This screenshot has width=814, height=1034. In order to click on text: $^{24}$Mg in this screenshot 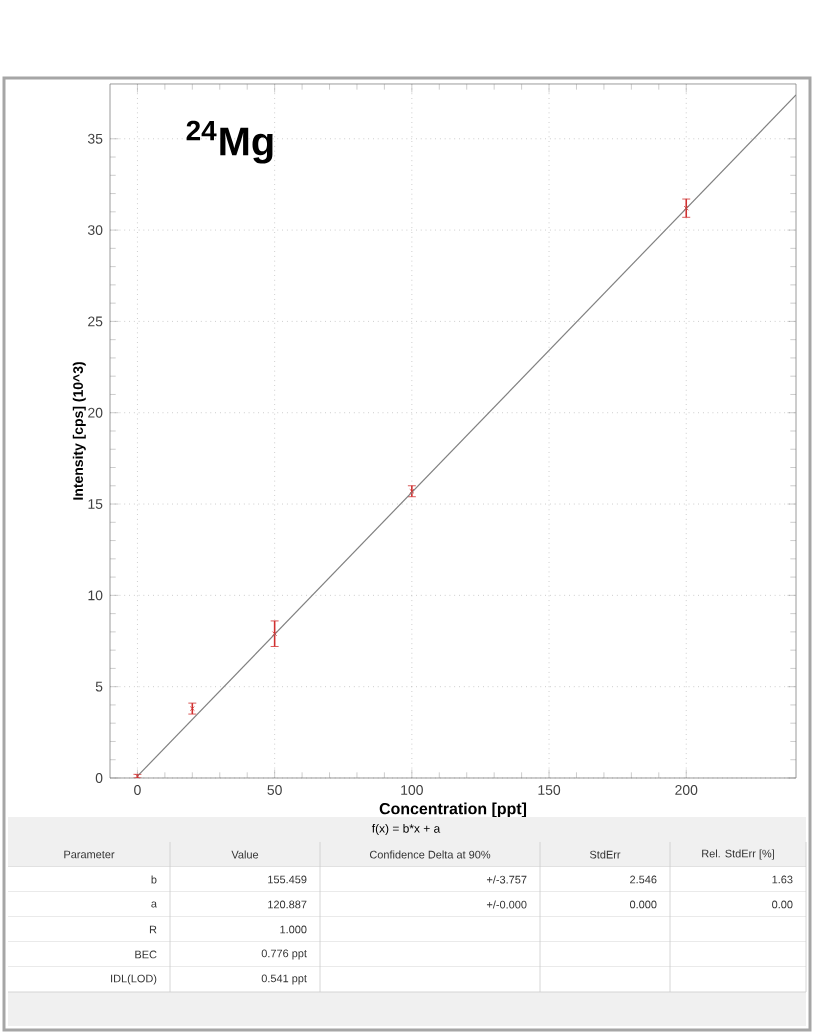, I will do `click(229, 142)`.